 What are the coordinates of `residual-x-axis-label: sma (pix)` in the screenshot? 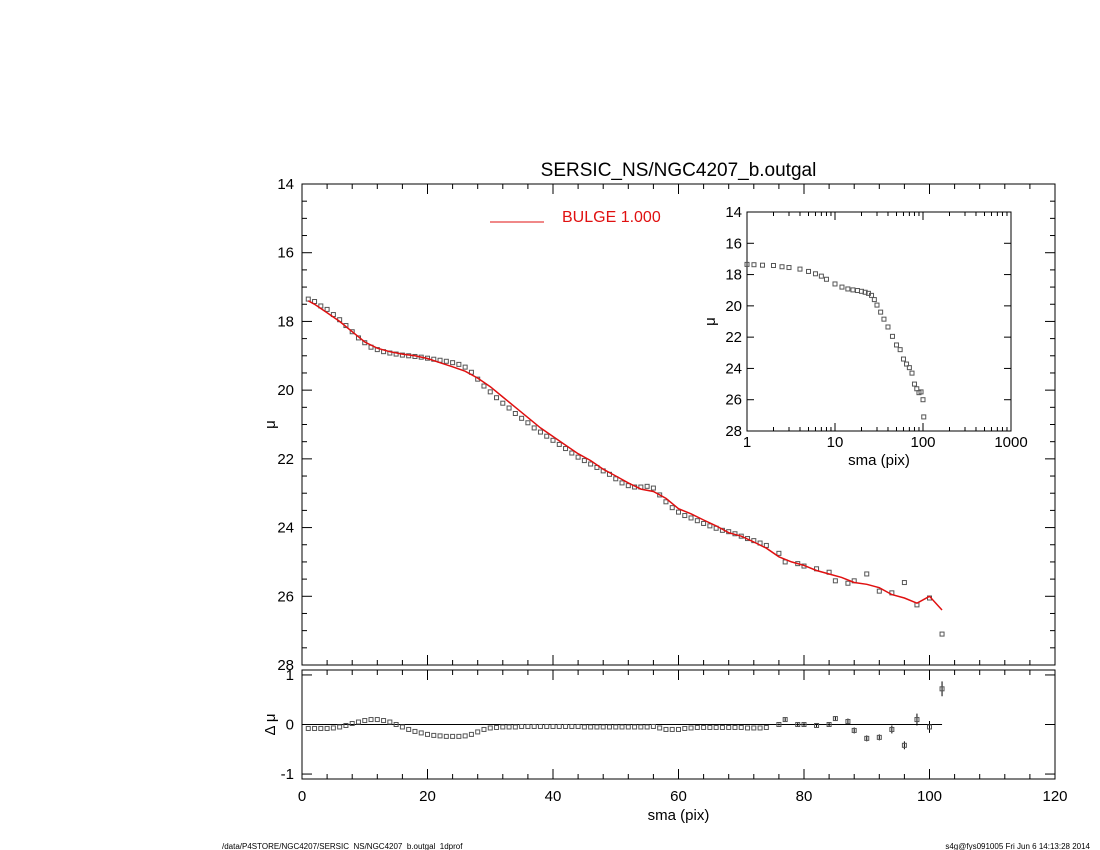 It's located at (679, 815).